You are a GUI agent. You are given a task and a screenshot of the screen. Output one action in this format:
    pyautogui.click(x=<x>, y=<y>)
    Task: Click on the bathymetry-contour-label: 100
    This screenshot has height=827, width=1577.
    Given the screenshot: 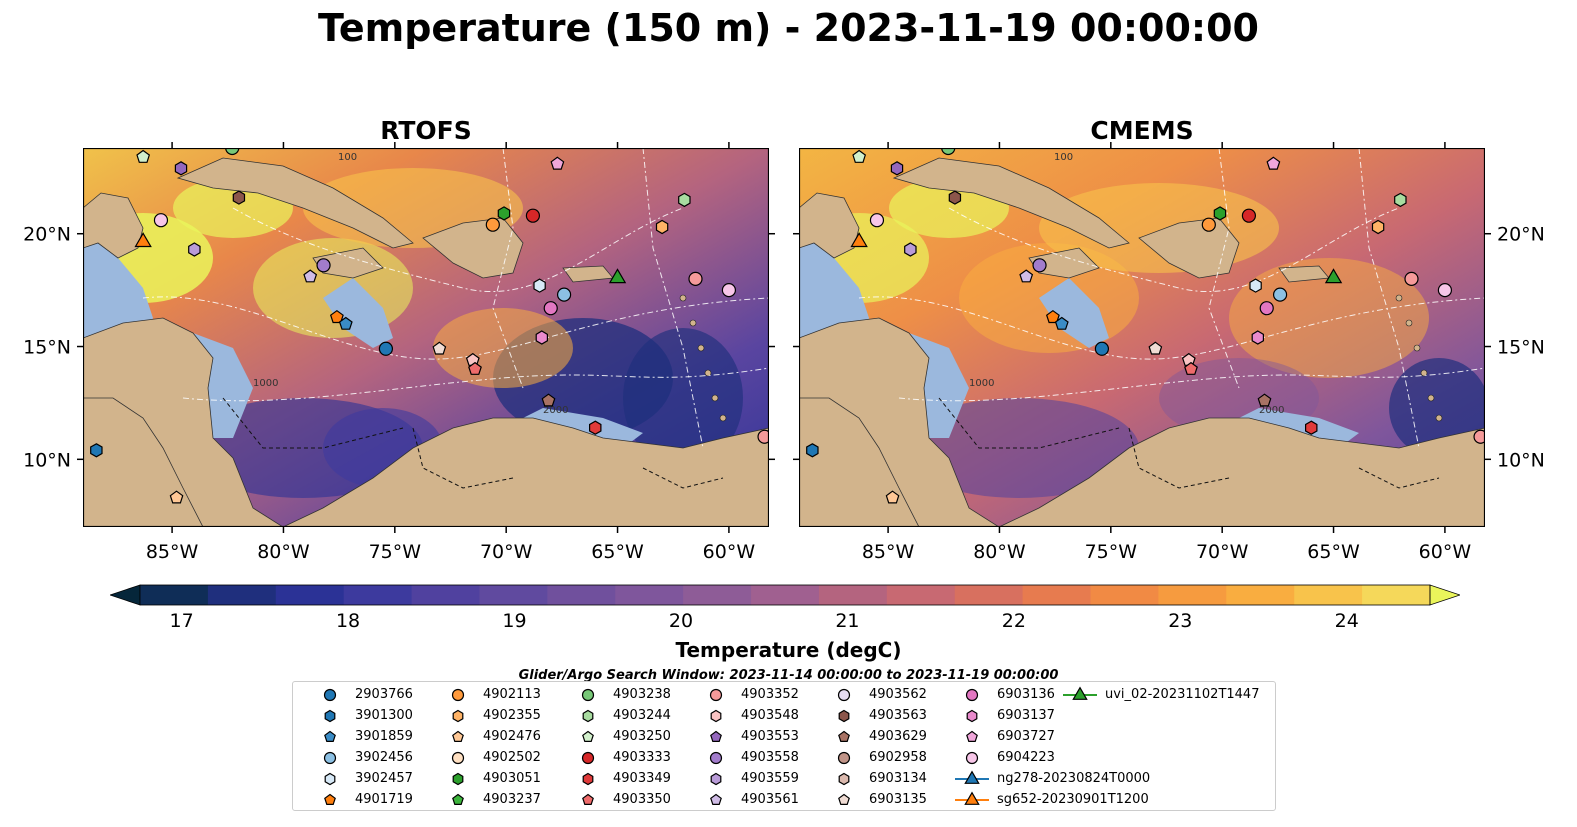 What is the action you would take?
    pyautogui.click(x=347, y=157)
    